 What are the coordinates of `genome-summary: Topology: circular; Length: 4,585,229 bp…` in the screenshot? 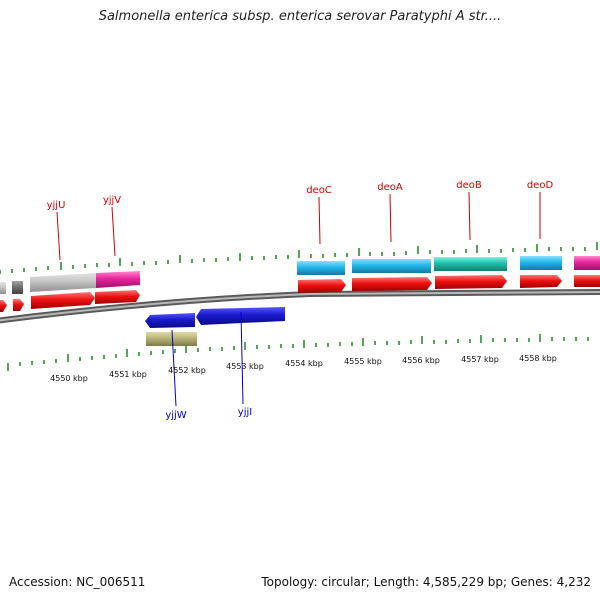 It's located at (426, 582).